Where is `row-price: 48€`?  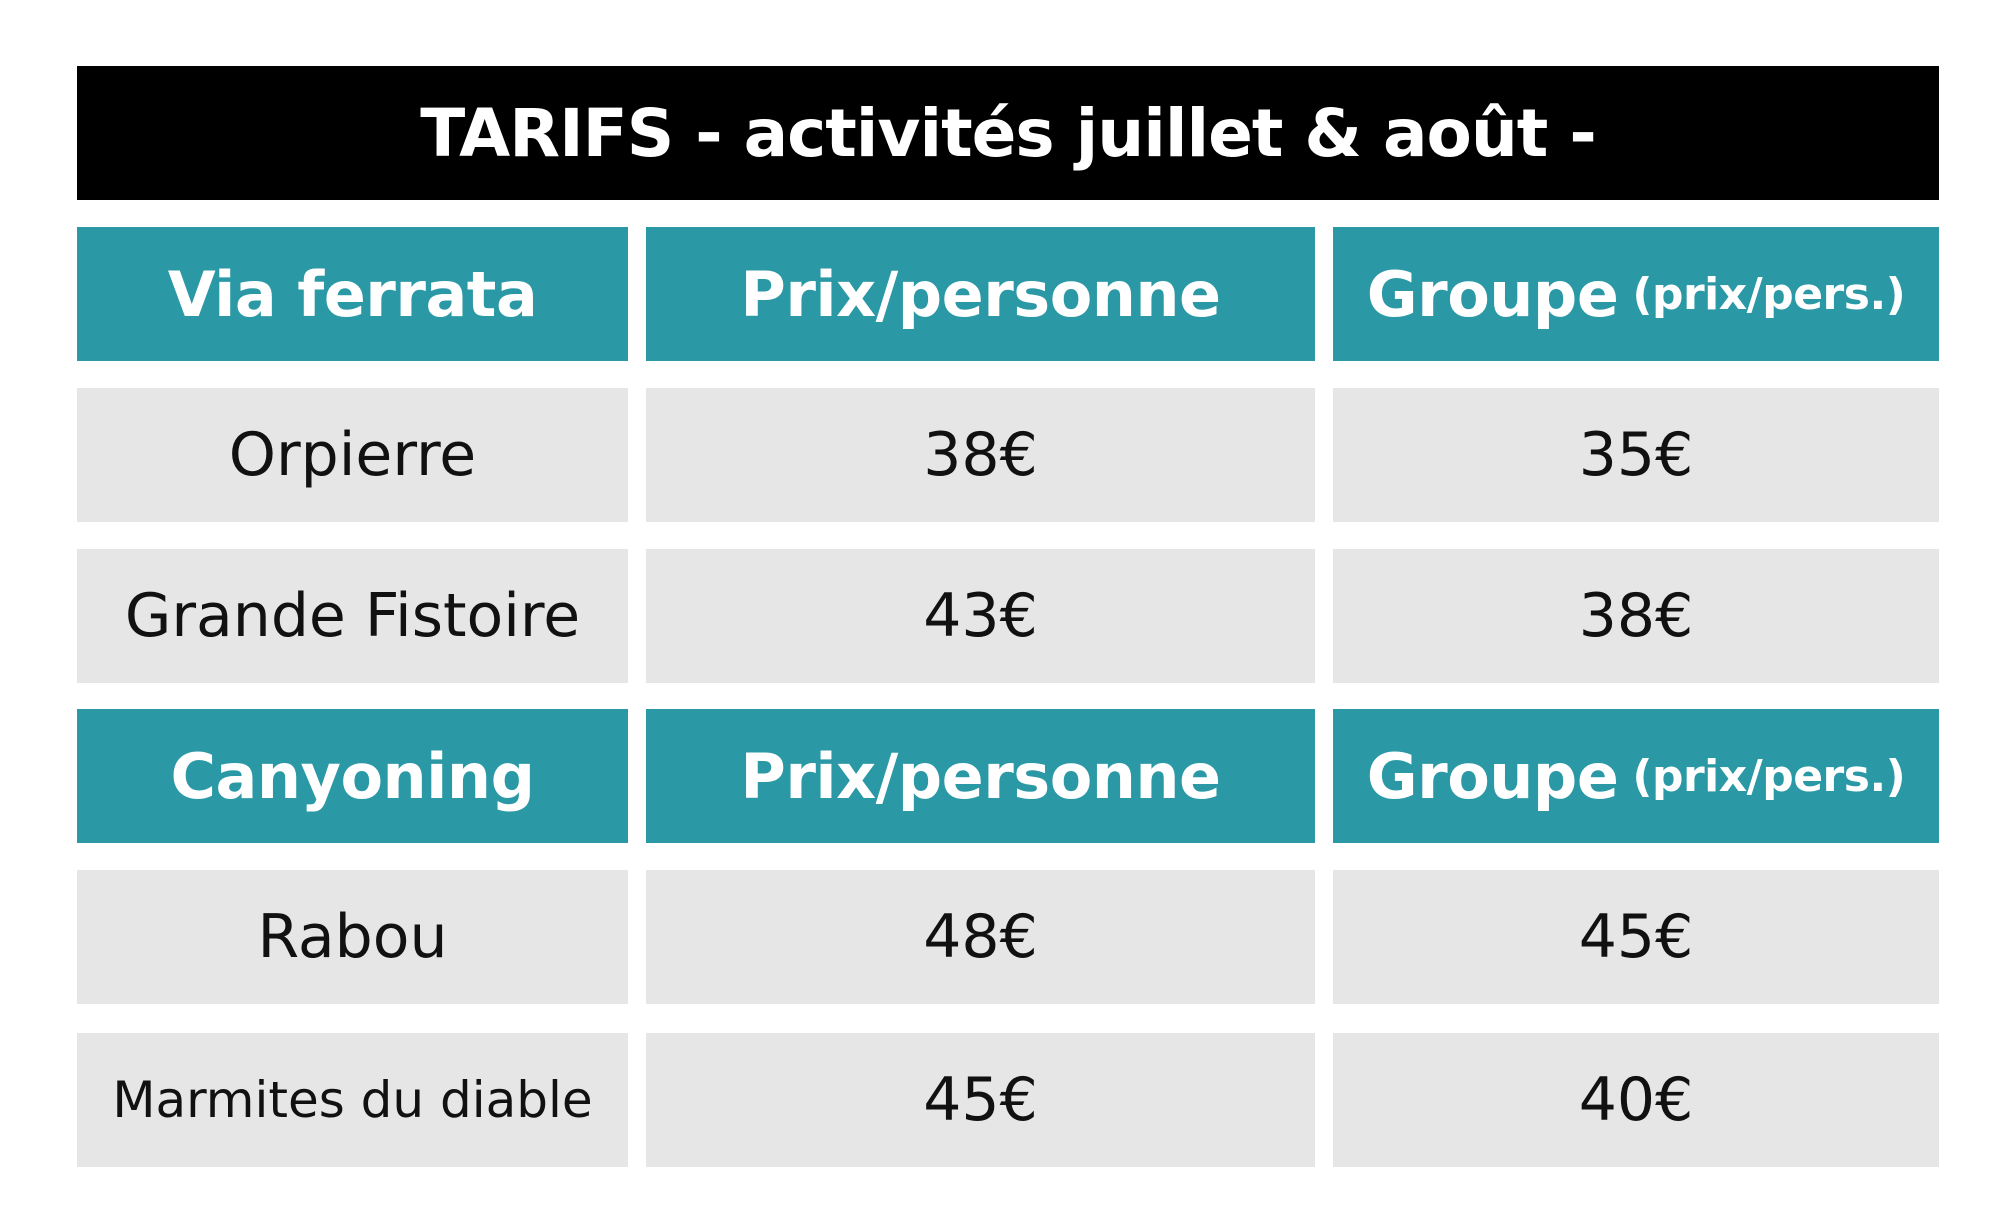
row-price: 48€ is located at coordinates (980, 937).